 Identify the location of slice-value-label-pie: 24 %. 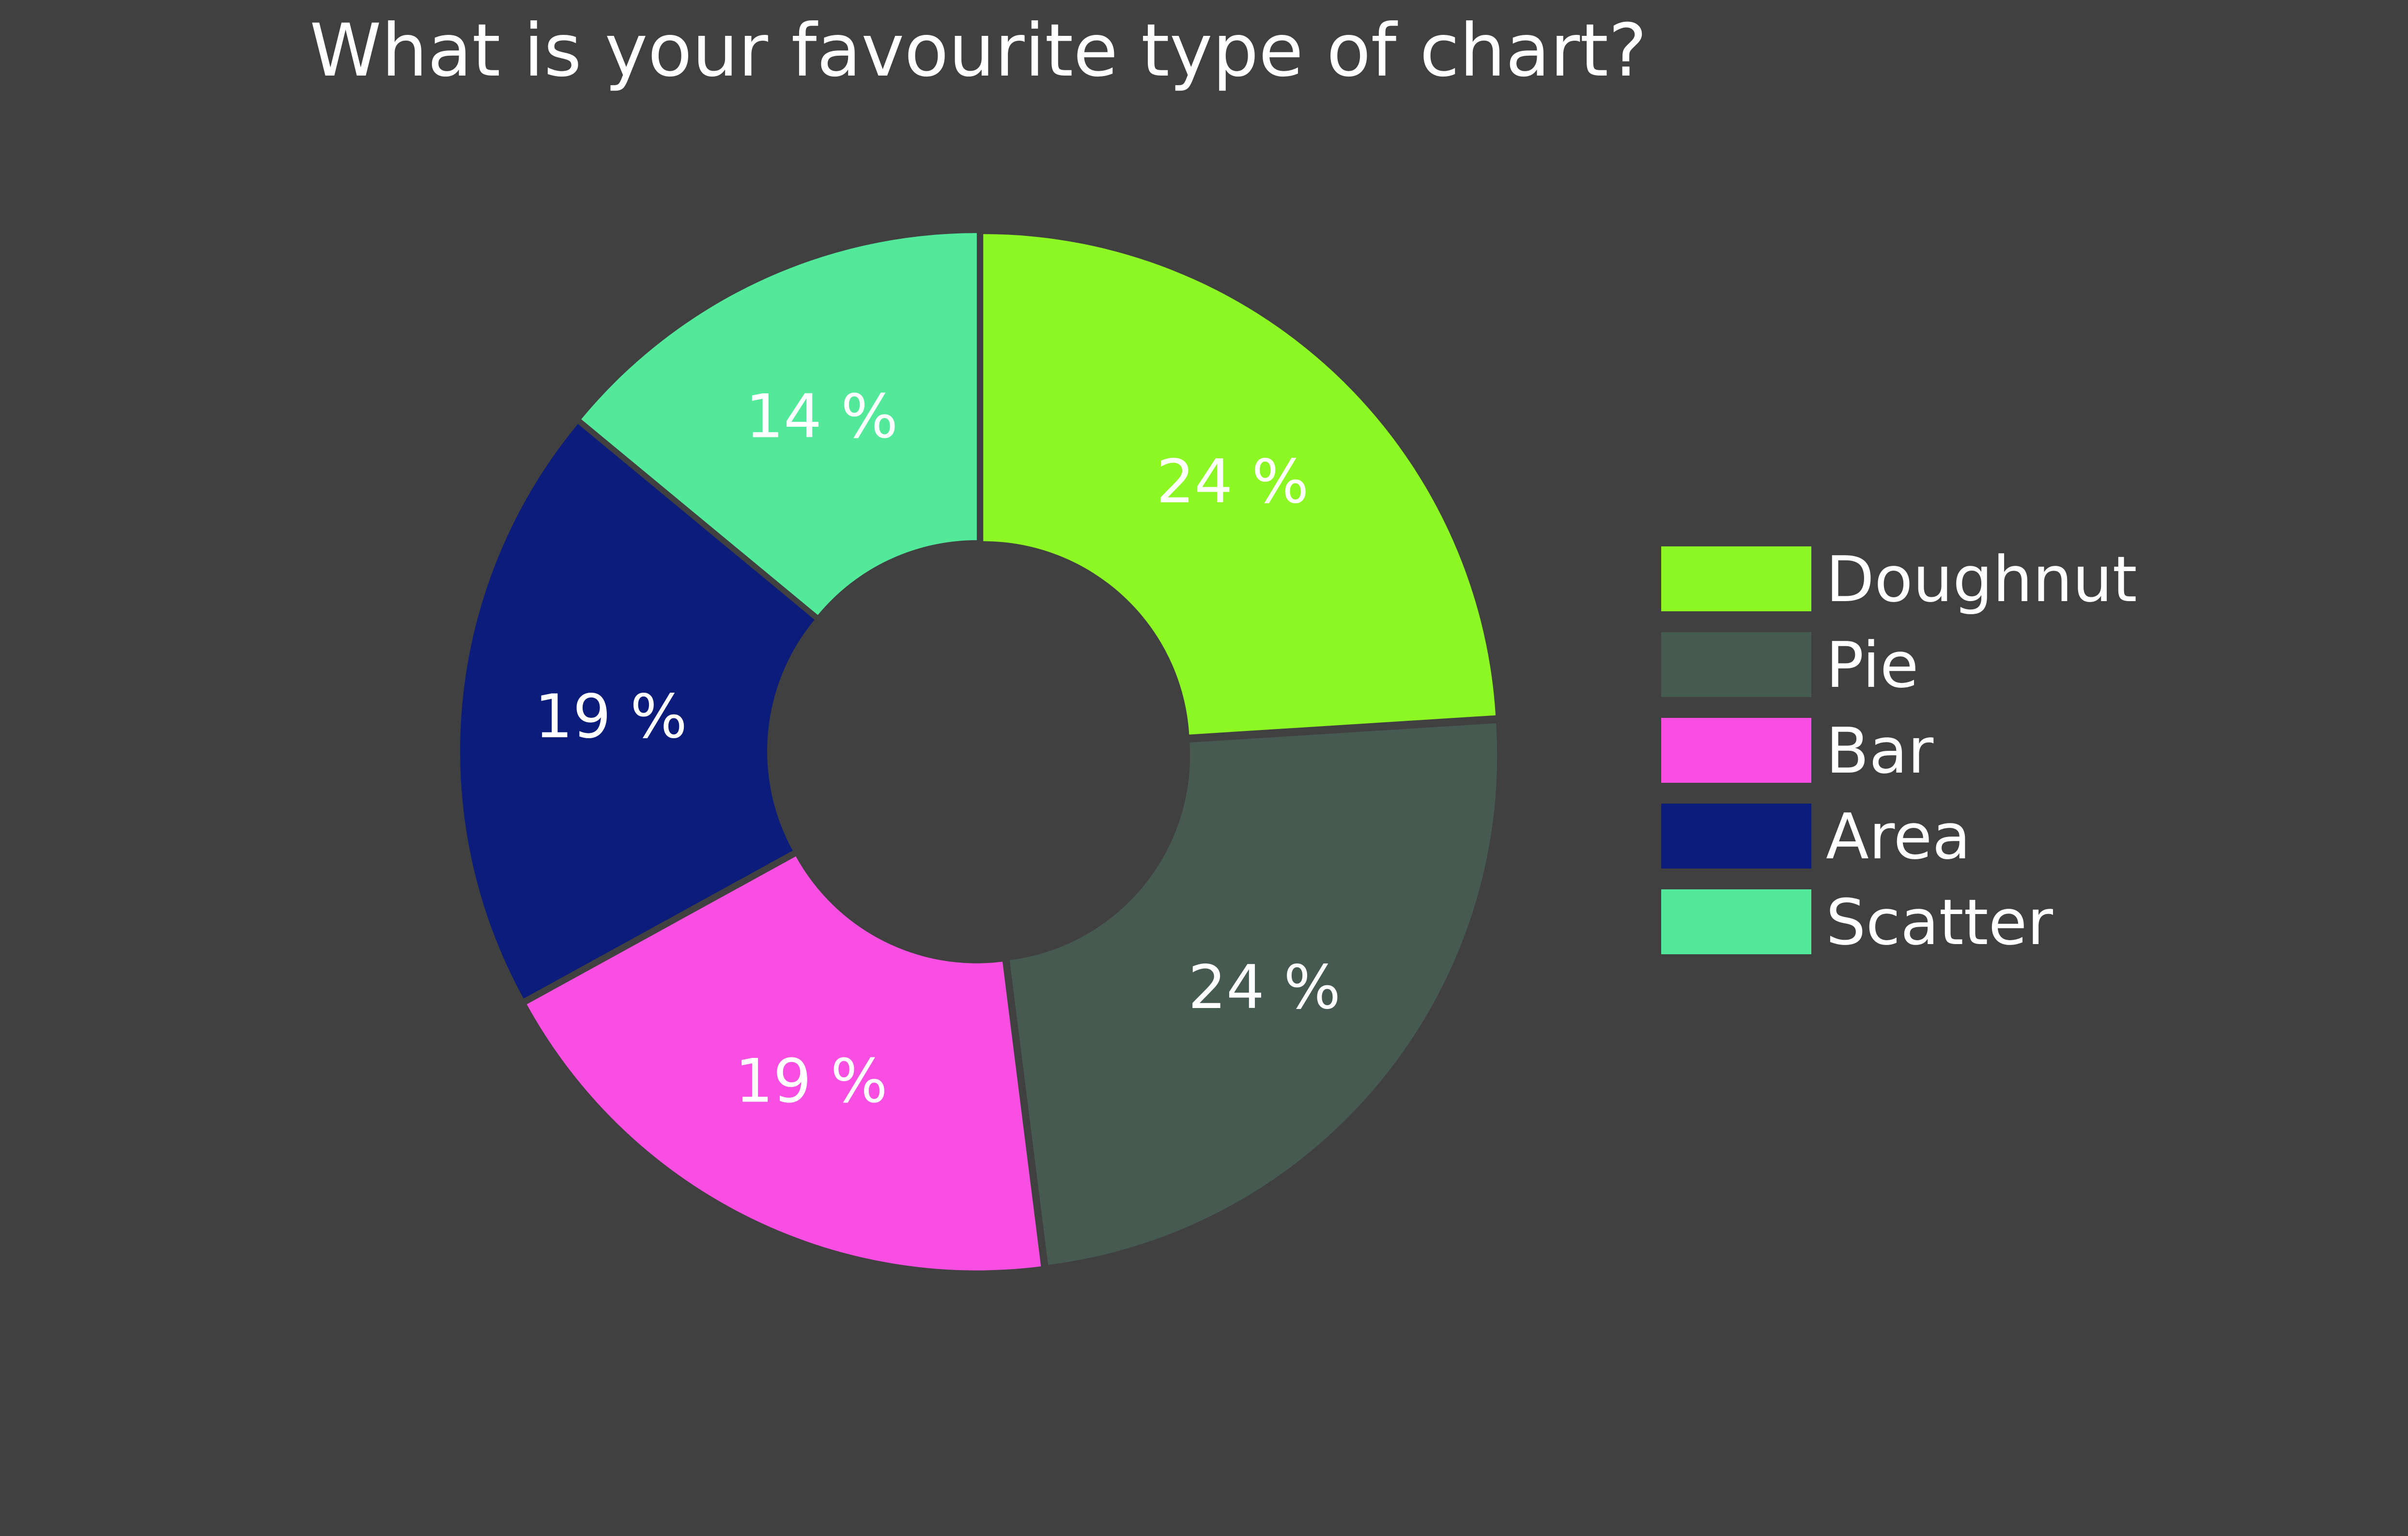
(1264, 988).